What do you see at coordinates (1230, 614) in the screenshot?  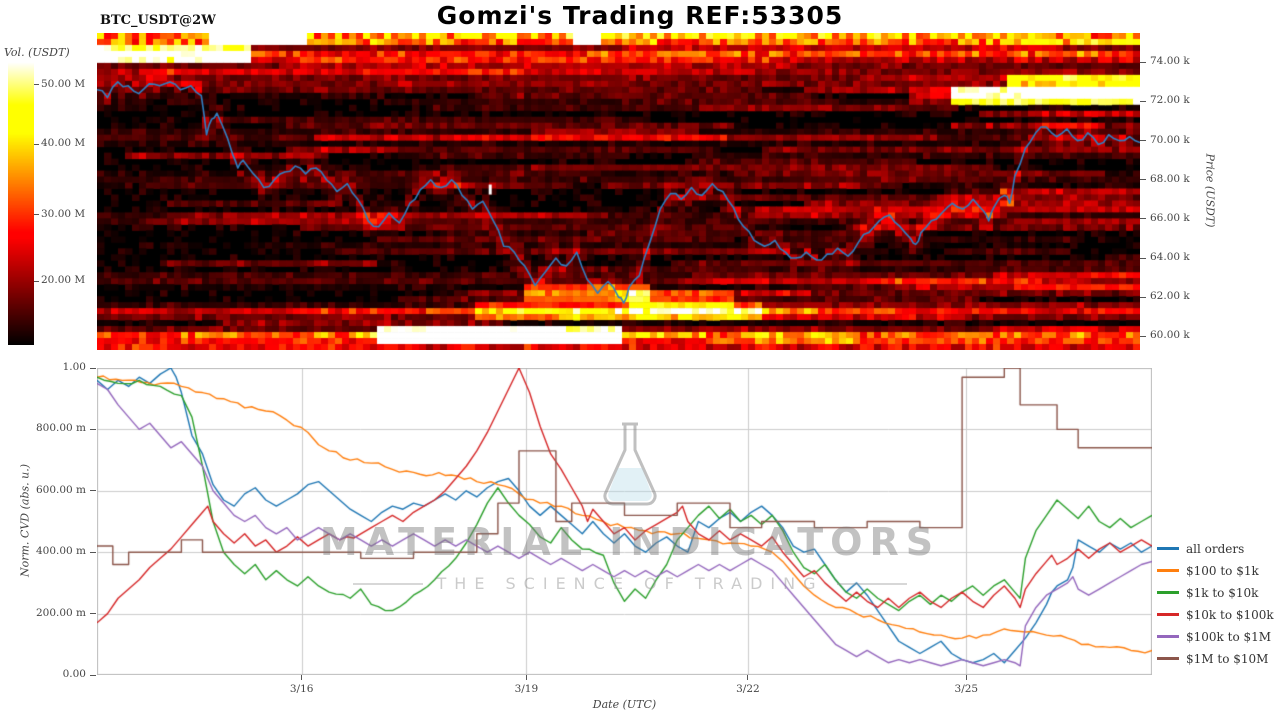 I see `legend-item-label: $10k to $100k` at bounding box center [1230, 614].